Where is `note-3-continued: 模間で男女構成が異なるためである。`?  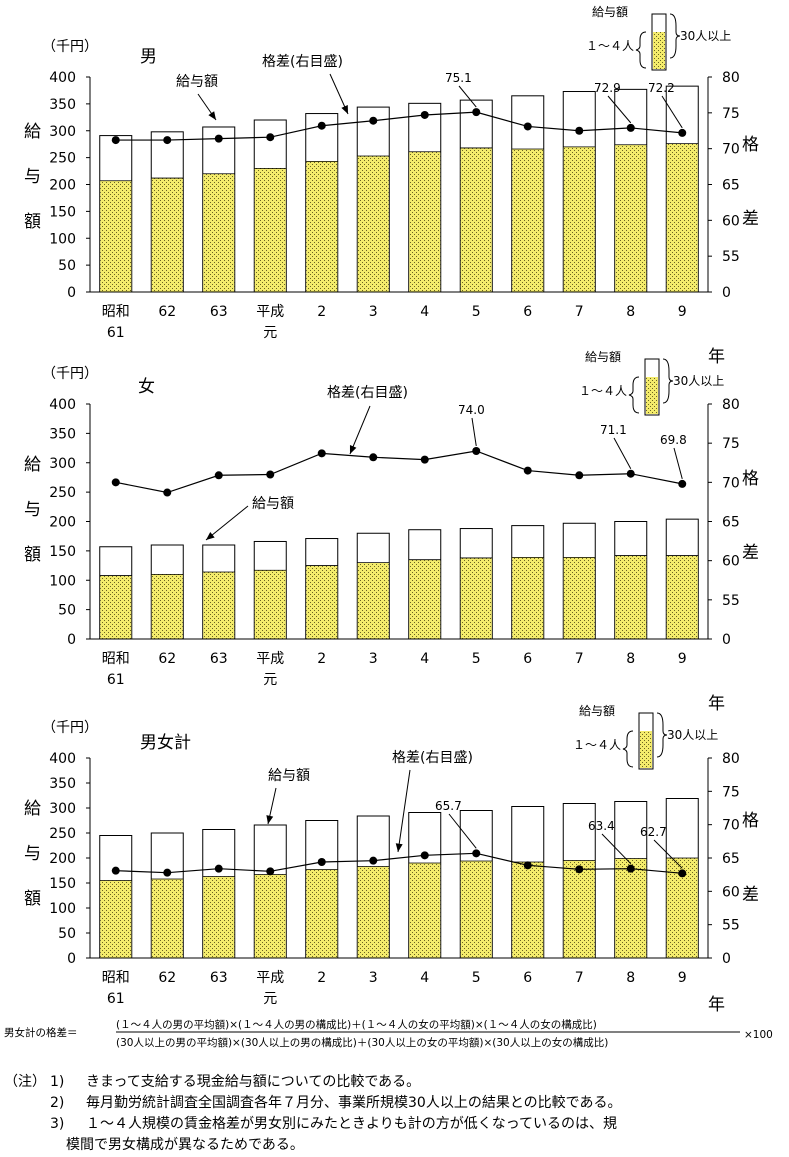
note-3-continued: 模間で男女構成が異なるためである。 is located at coordinates (394, 1145).